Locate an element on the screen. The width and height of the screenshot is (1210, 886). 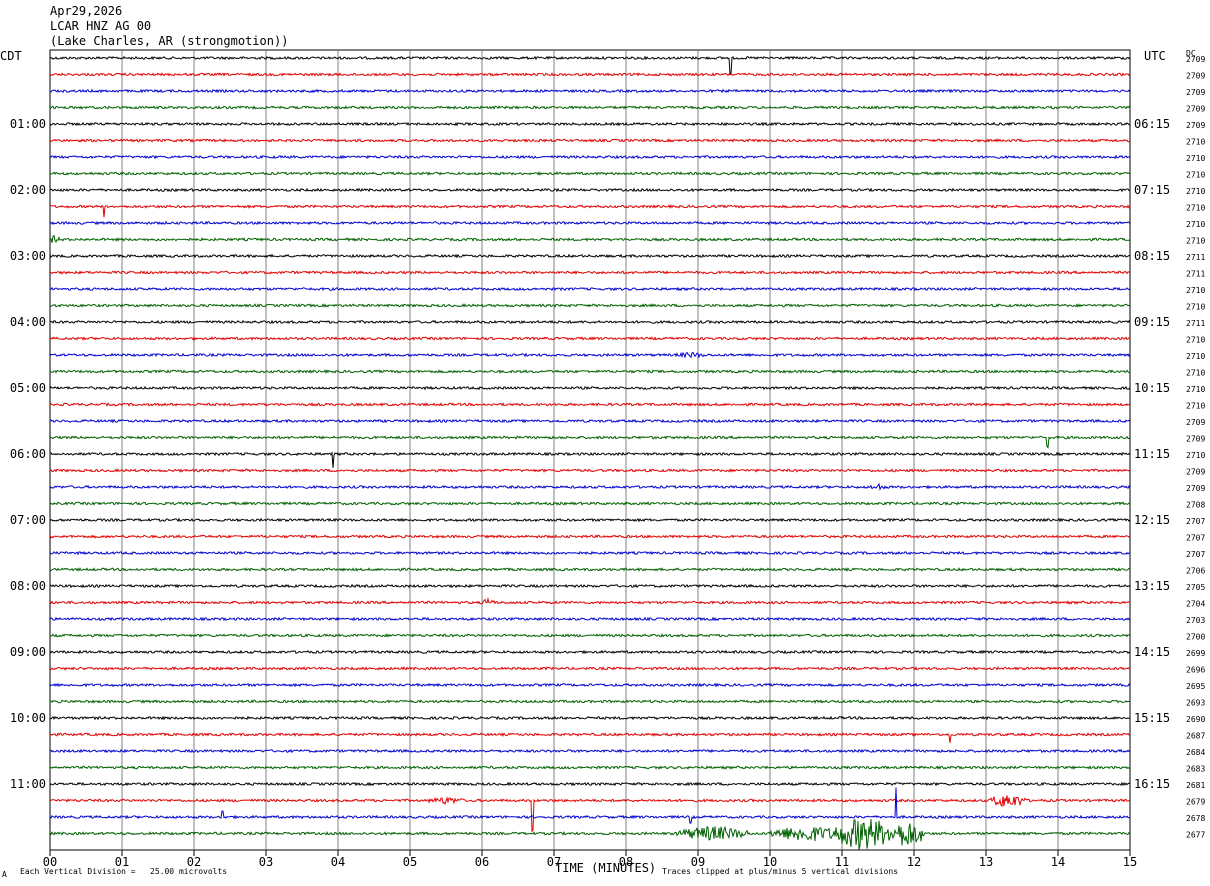
x-tick-label: 12 is located at coordinates (914, 862).